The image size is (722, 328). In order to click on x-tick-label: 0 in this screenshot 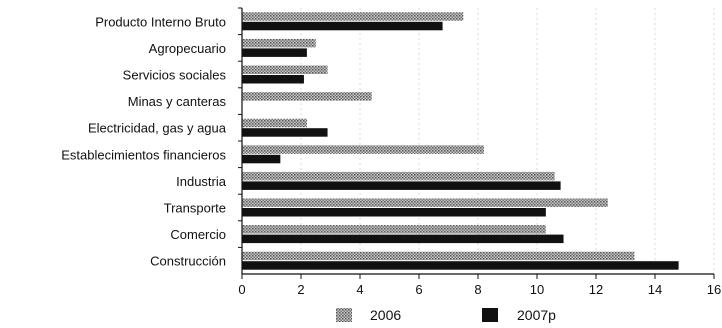, I will do `click(241, 289)`.